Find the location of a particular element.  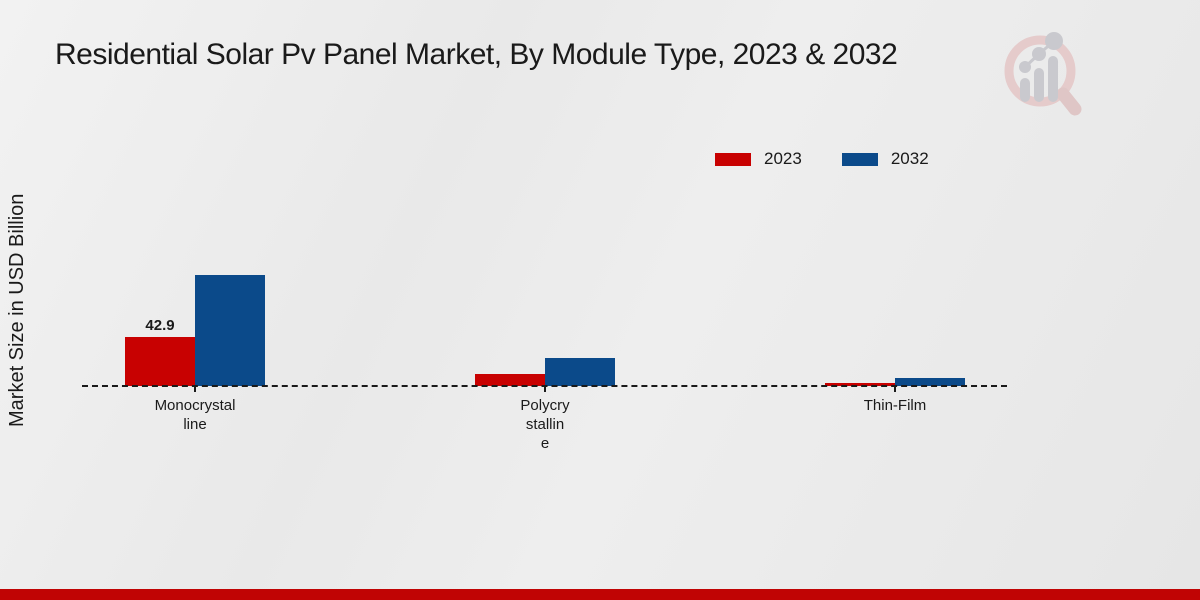

legend: 2023 2032 is located at coordinates (822, 159).